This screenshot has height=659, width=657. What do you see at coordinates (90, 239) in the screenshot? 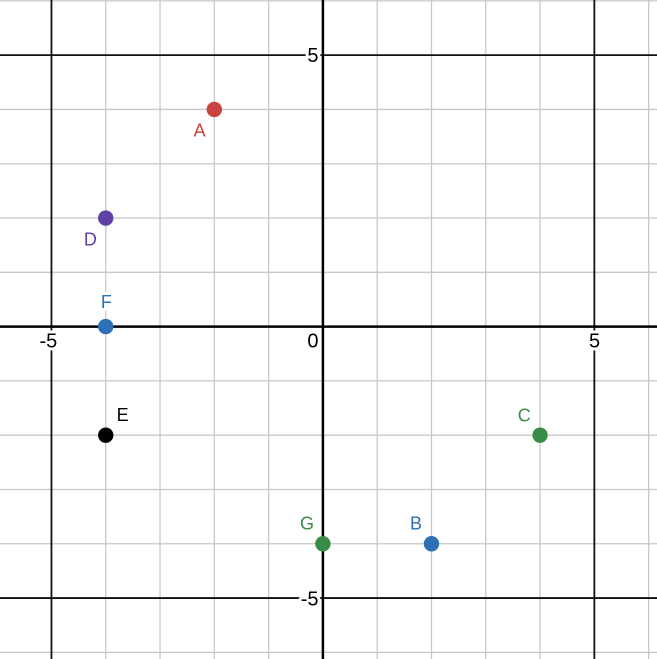
I see `svg-text: D` at bounding box center [90, 239].